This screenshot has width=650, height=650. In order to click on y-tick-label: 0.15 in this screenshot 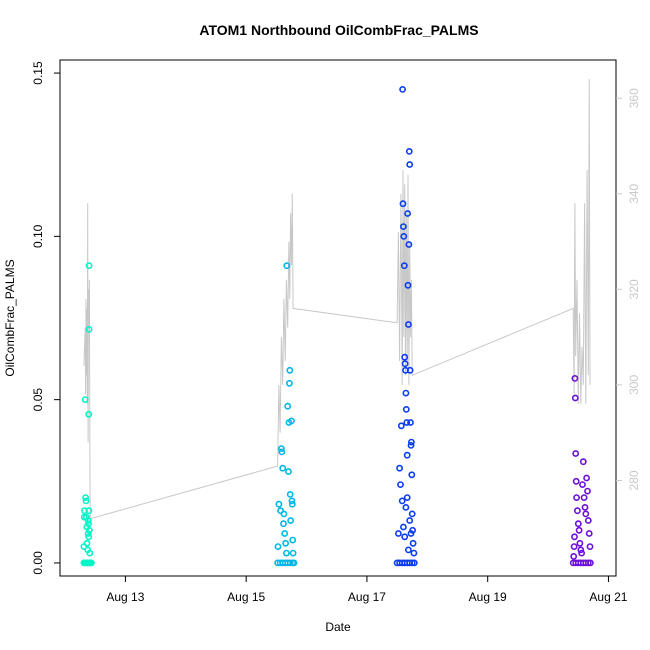, I will do `click(38, 73)`.